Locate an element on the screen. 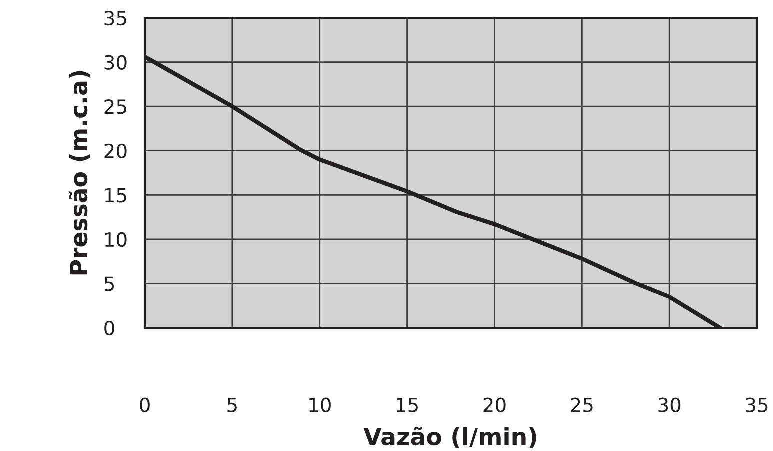  y-tick-label: 25 is located at coordinates (115, 107).